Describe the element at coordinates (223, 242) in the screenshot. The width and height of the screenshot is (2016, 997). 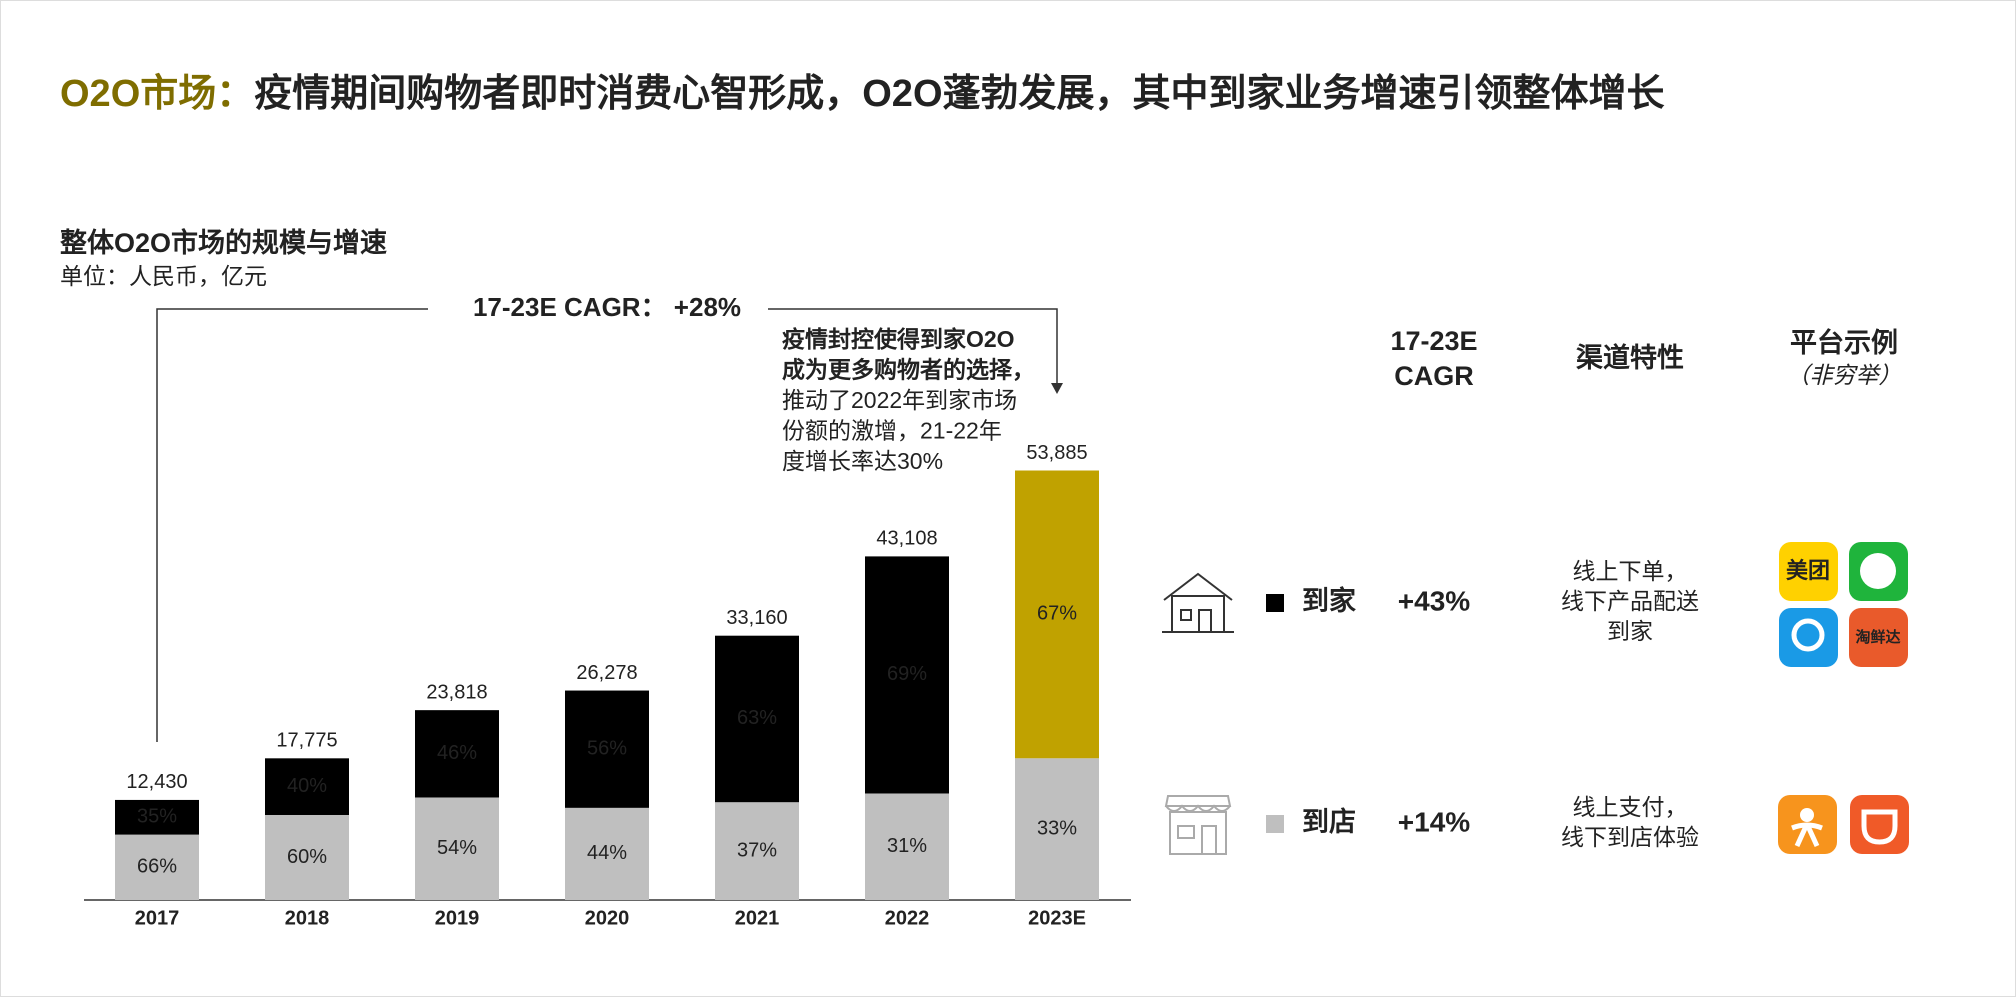
I see `chart-title: 整体O2O市场的规模与增速` at that location.